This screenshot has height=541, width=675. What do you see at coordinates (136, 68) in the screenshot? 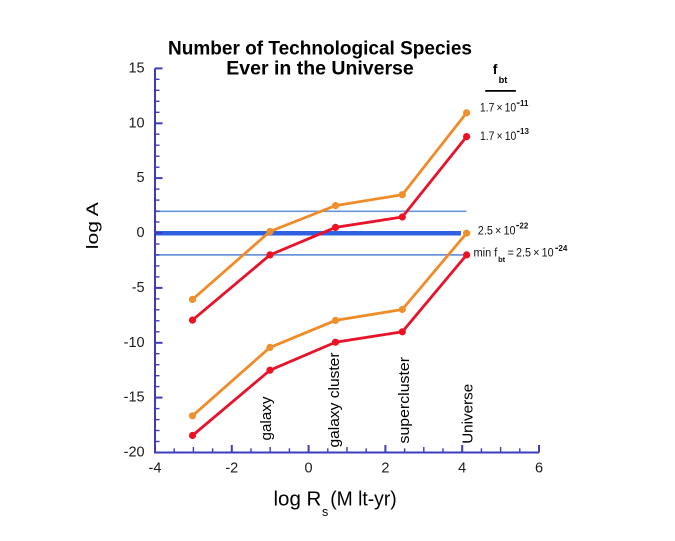
I see `svg-text: 15` at bounding box center [136, 68].